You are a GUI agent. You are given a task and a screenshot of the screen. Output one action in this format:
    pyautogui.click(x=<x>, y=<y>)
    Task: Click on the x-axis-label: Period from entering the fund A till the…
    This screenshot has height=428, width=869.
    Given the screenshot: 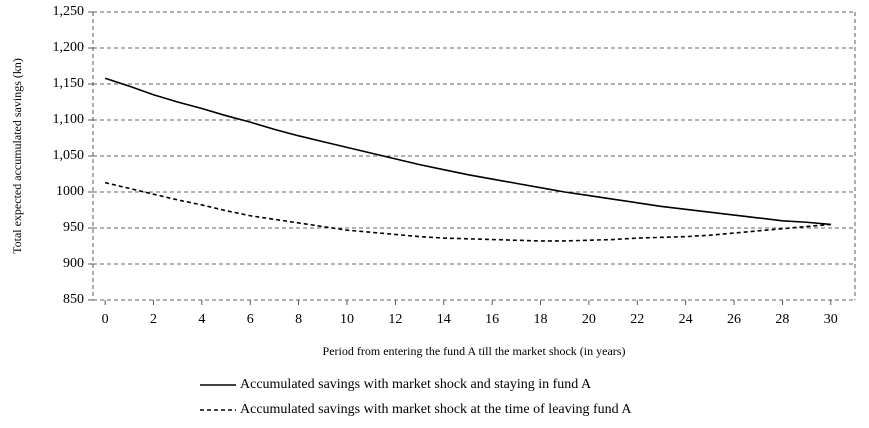 What is the action you would take?
    pyautogui.click(x=474, y=351)
    